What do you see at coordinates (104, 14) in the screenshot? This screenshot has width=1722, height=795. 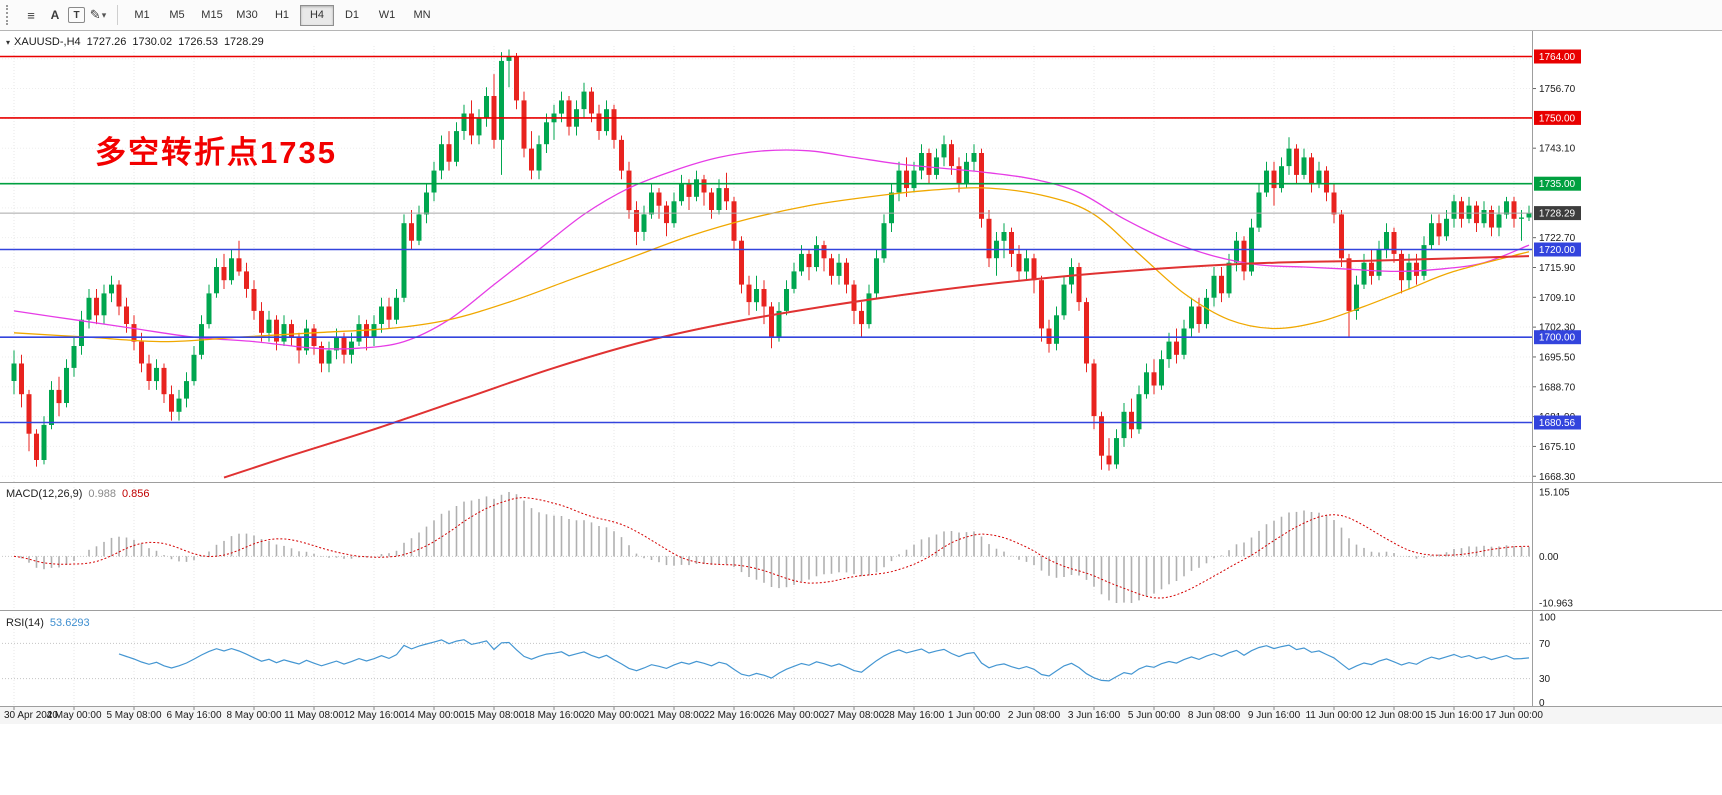 I see `dropdown-caret-icon: ▾` at bounding box center [104, 14].